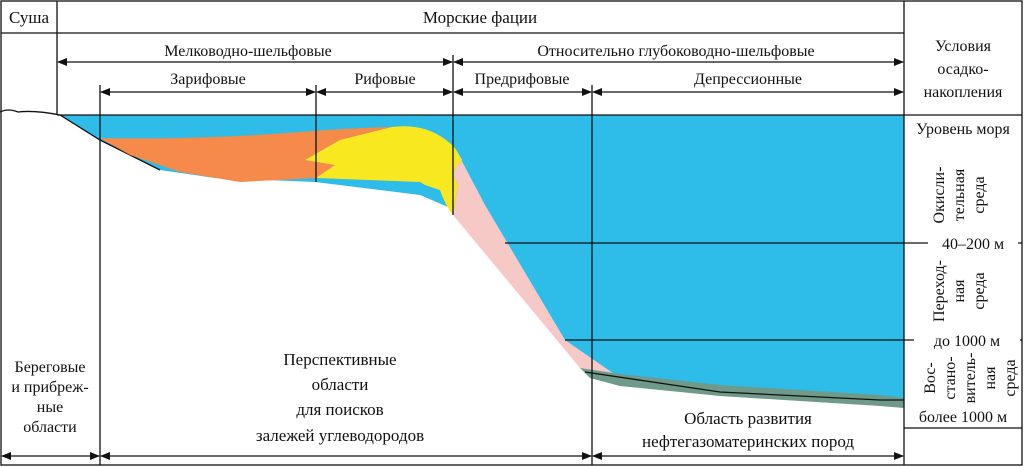 The height and width of the screenshot is (467, 1024). I want to click on coastal-line-1: Береговые, so click(50, 367).